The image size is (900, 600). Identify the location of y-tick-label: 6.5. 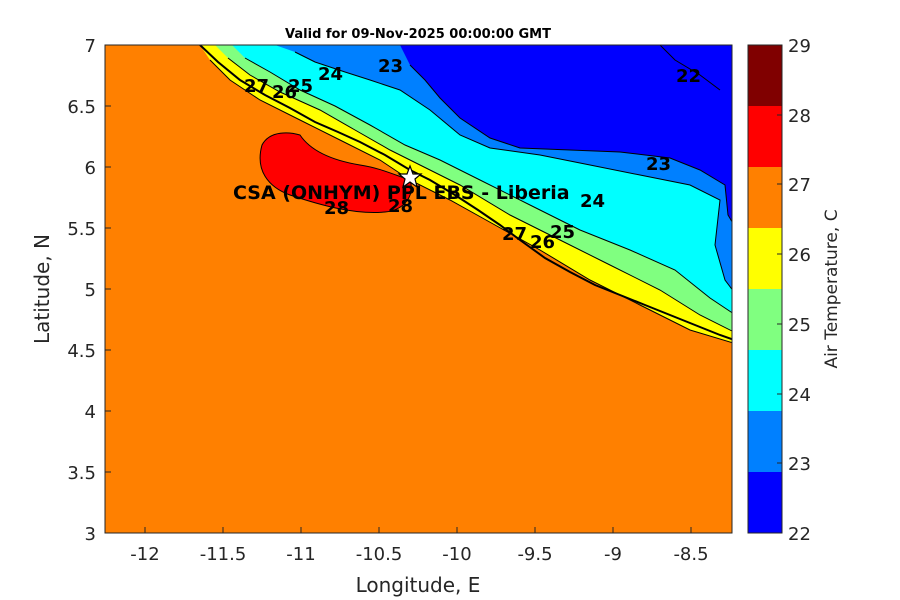
(81, 107).